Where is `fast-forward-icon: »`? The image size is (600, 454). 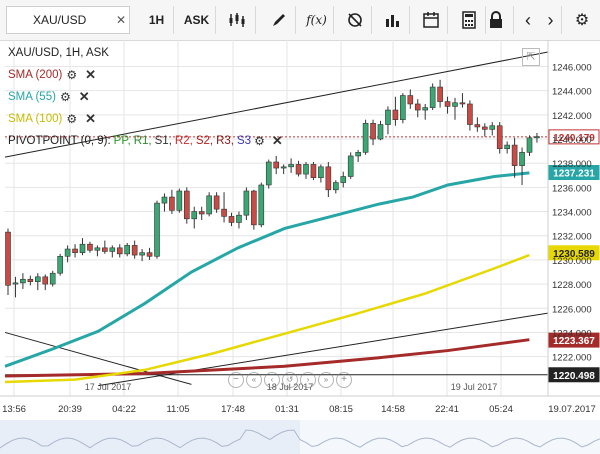
fast-forward-icon: » is located at coordinates (326, 380).